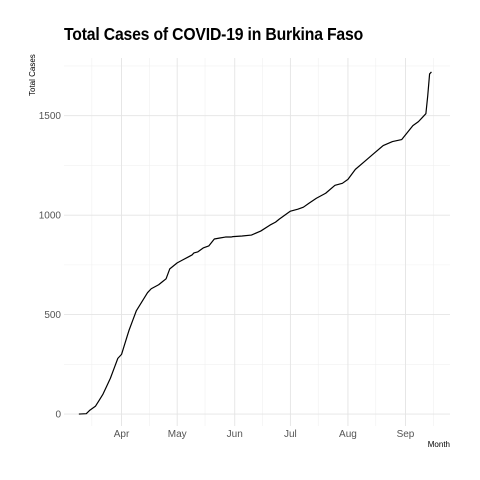 The image size is (480, 480). What do you see at coordinates (50, 116) in the screenshot?
I see `y-tick-label: 1500` at bounding box center [50, 116].